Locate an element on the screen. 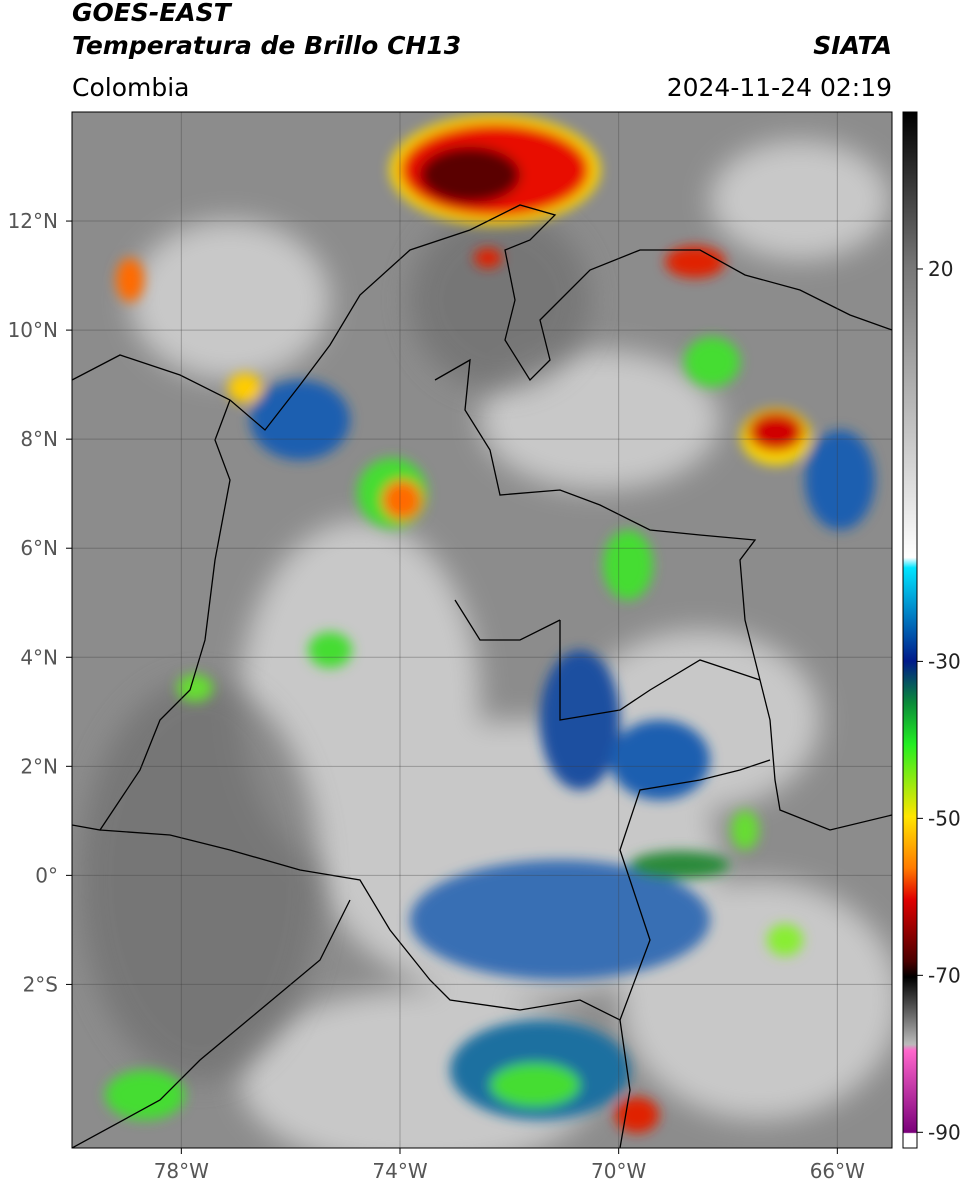 The width and height of the screenshot is (966, 1190). colorbar-tick-label: 20 is located at coordinates (940, 269).